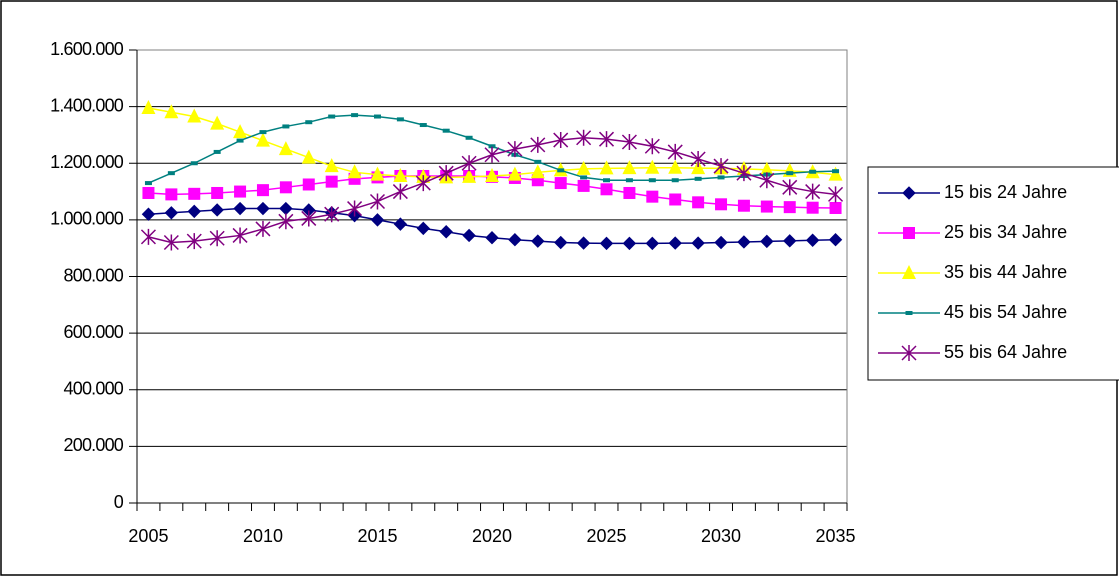 The height and width of the screenshot is (577, 1119). What do you see at coordinates (148, 536) in the screenshot?
I see `x-tick-label: 2005` at bounding box center [148, 536].